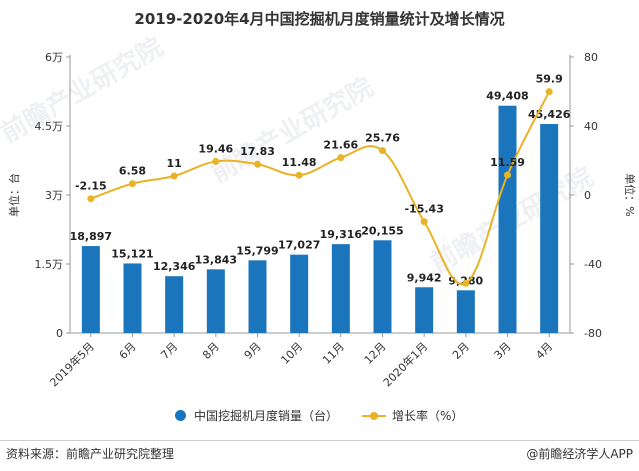 Image resolution: width=639 pixels, height=471 pixels. I want to click on bar-value-label: 18,897, so click(91, 236).